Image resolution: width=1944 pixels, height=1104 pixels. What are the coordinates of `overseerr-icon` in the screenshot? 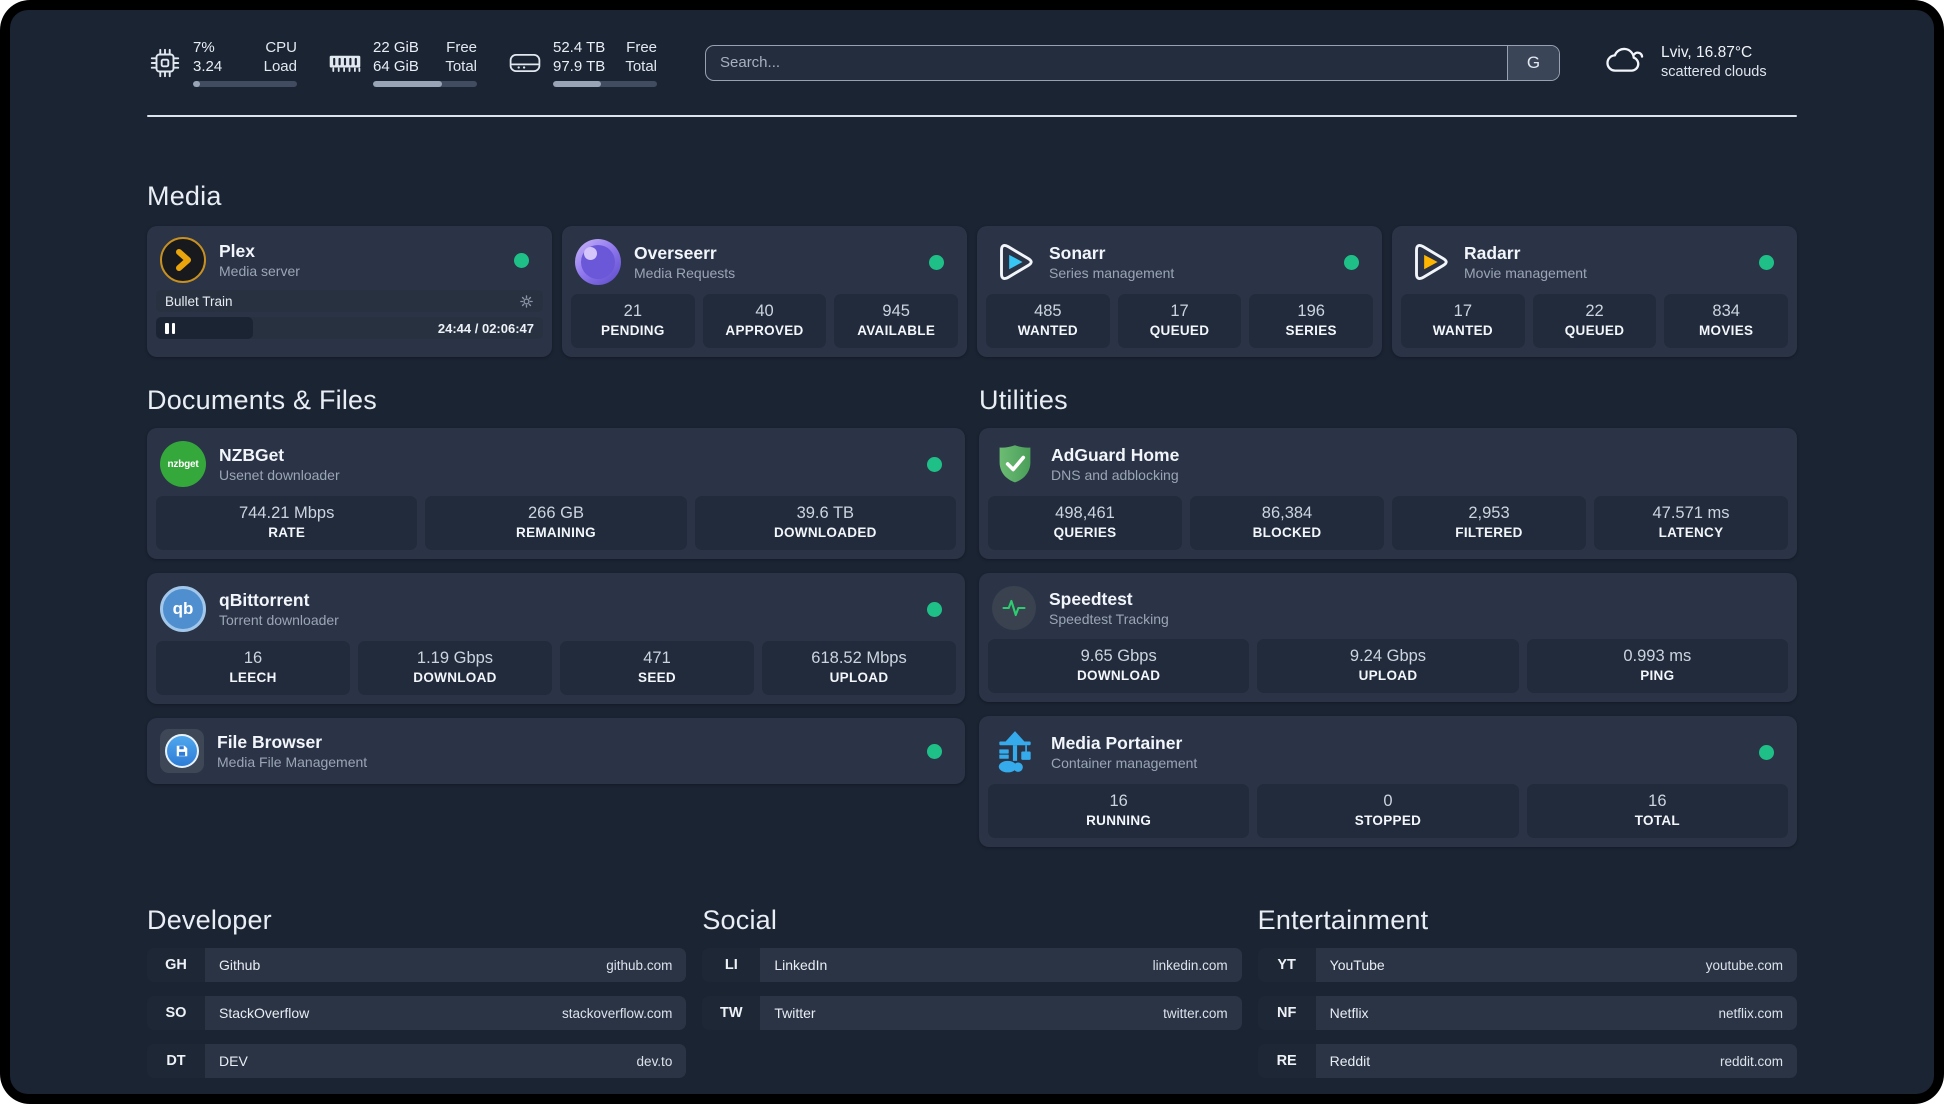 It's located at (598, 262).